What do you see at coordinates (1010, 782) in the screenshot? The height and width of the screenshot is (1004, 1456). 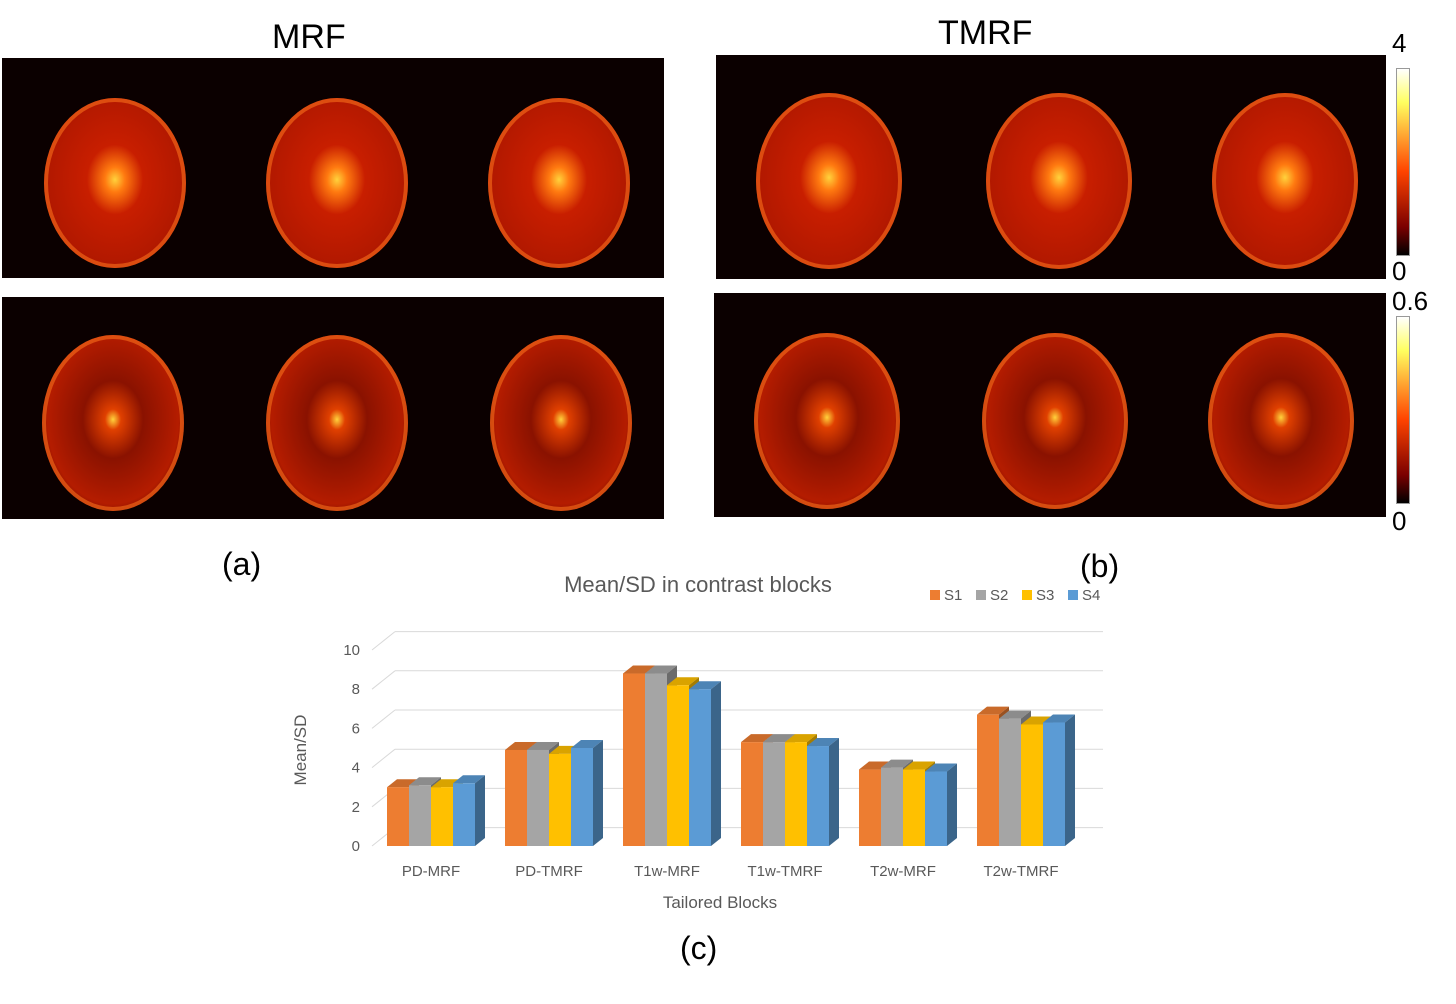 I see `bar-s2-t2w-tmrf` at bounding box center [1010, 782].